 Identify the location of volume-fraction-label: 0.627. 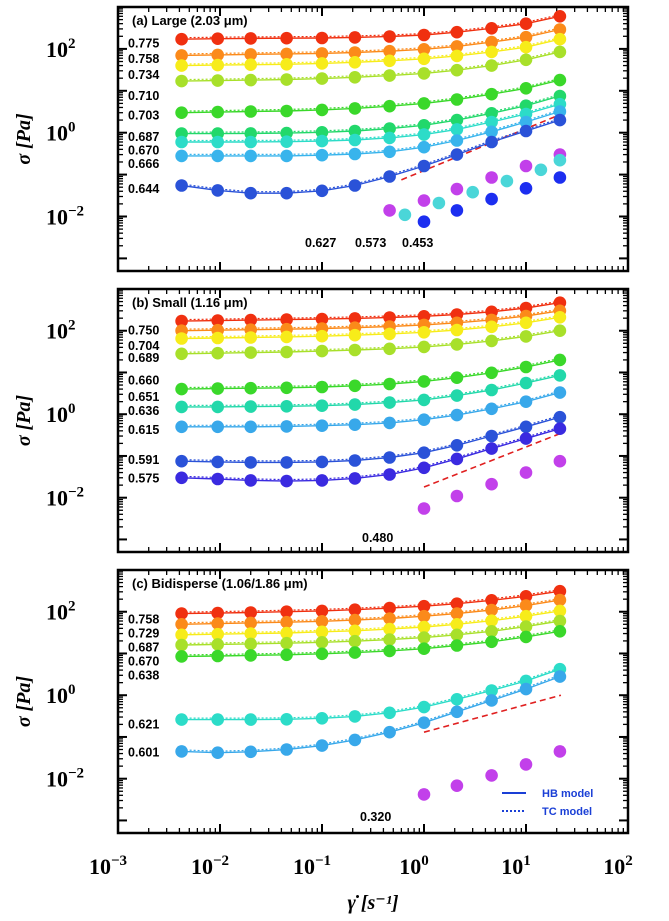
(320, 243).